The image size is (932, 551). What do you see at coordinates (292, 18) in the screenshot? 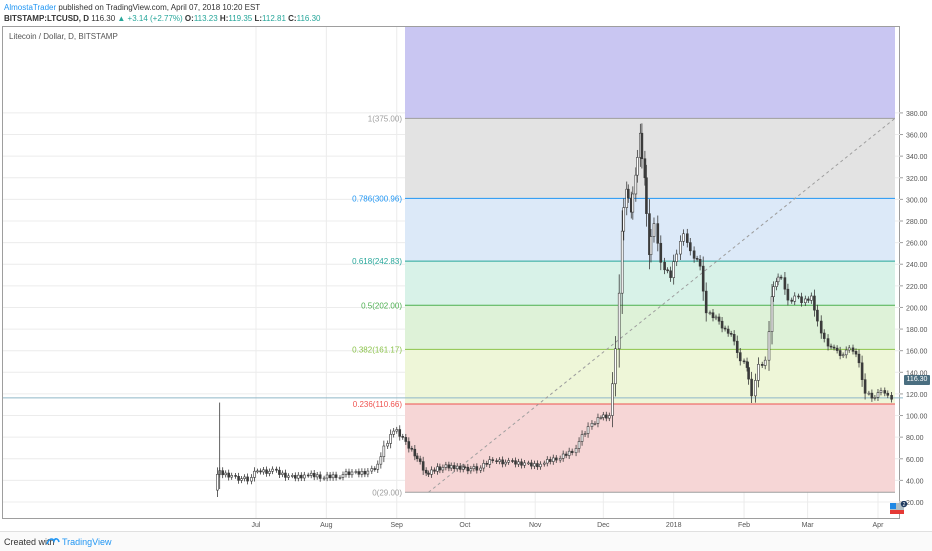
I see `close-label: C:` at bounding box center [292, 18].